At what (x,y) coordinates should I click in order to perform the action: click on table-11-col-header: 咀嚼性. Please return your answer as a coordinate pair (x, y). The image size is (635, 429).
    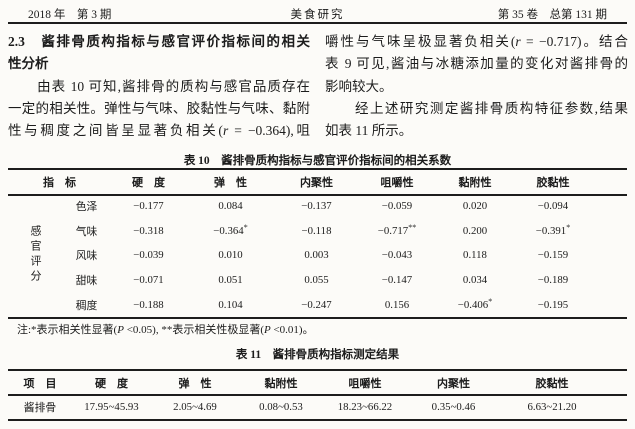
    Looking at the image, I should click on (365, 383).